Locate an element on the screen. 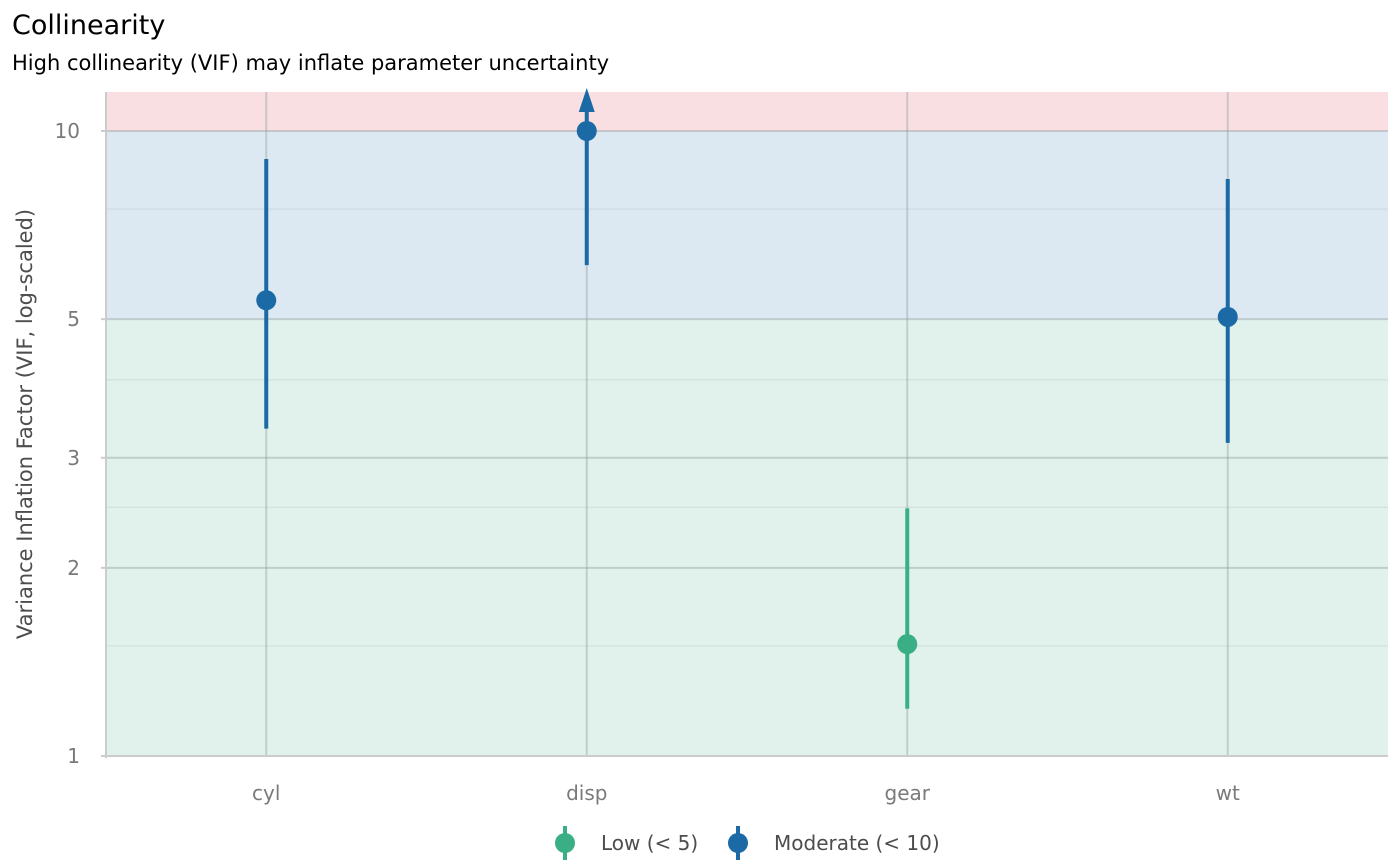  x-tick-label: gear is located at coordinates (908, 793).